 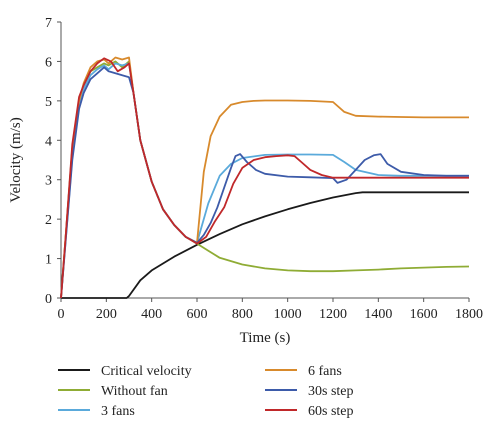 I want to click on y-tick-label: 1, so click(x=48, y=260).